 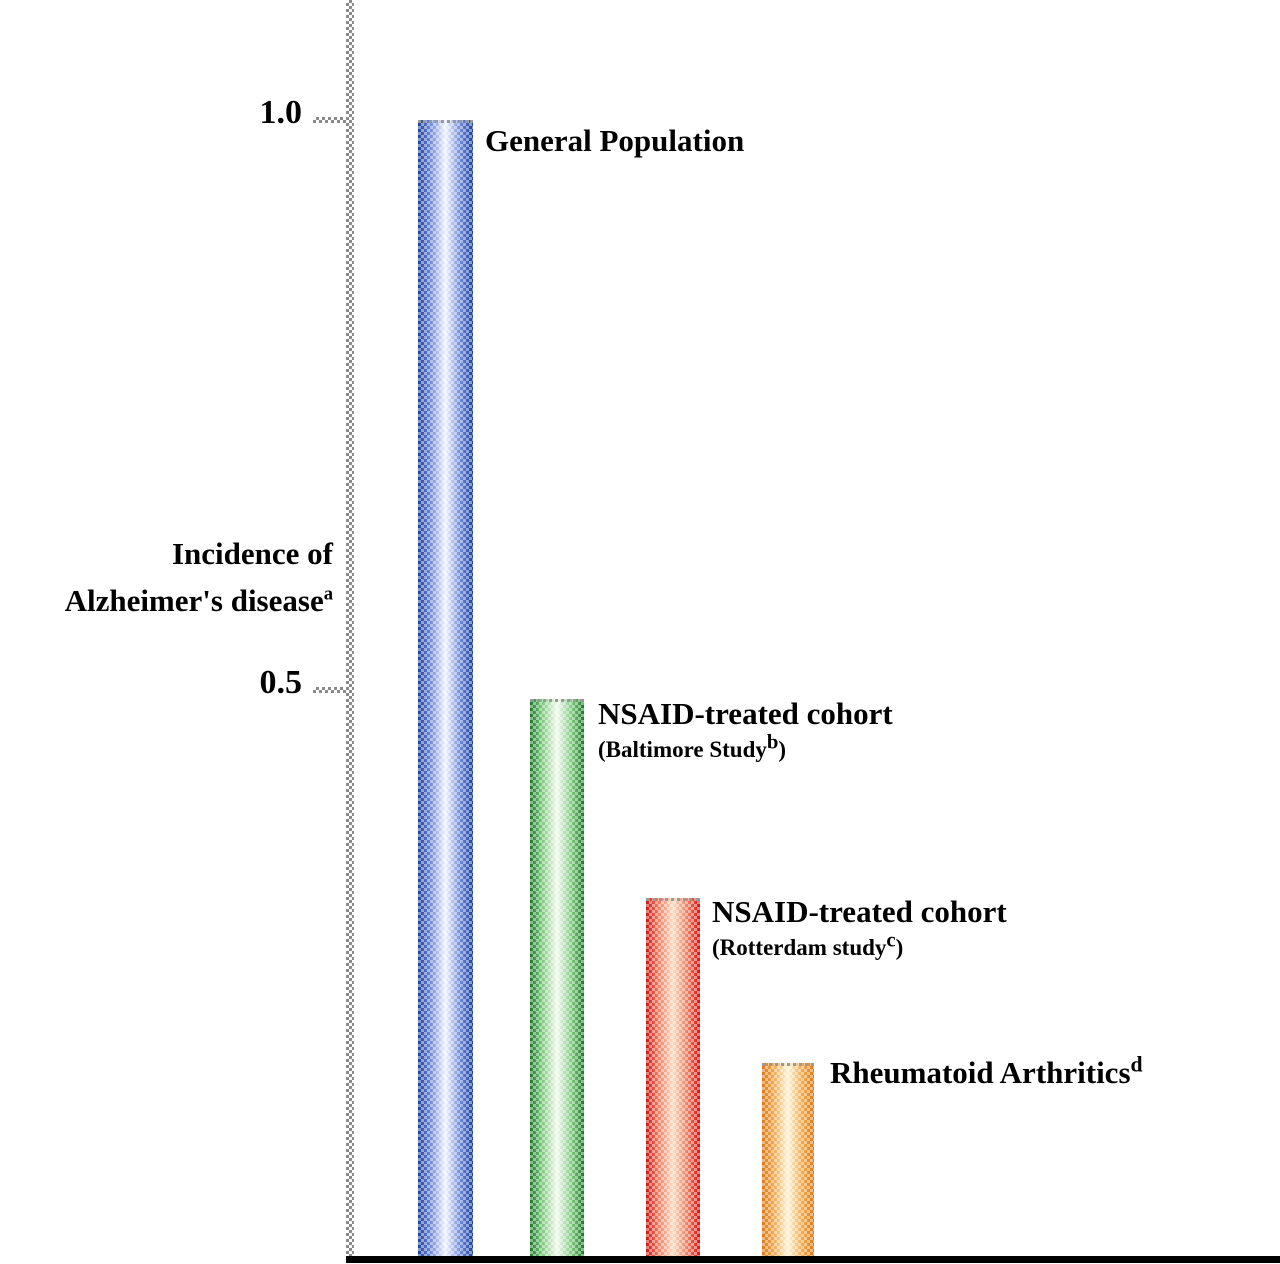 I want to click on bar-rheumatoid-arthritics, so click(x=788, y=1159).